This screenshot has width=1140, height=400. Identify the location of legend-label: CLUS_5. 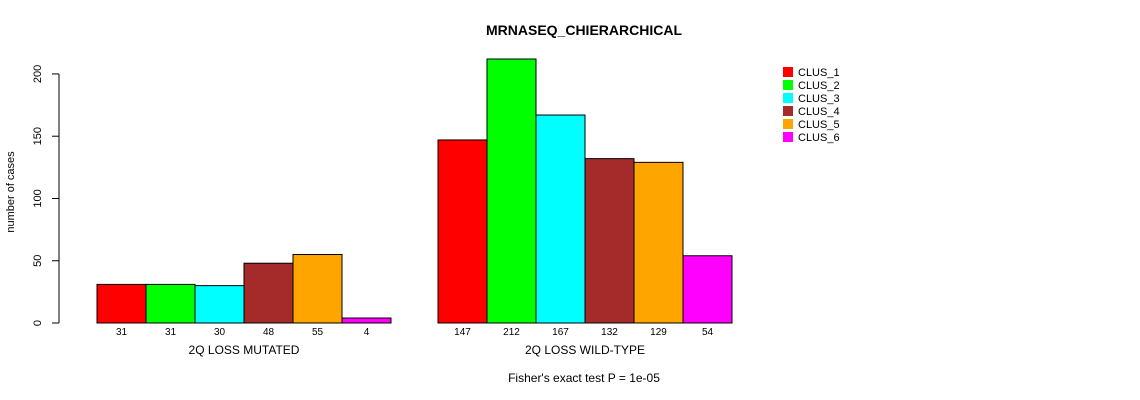
(819, 125).